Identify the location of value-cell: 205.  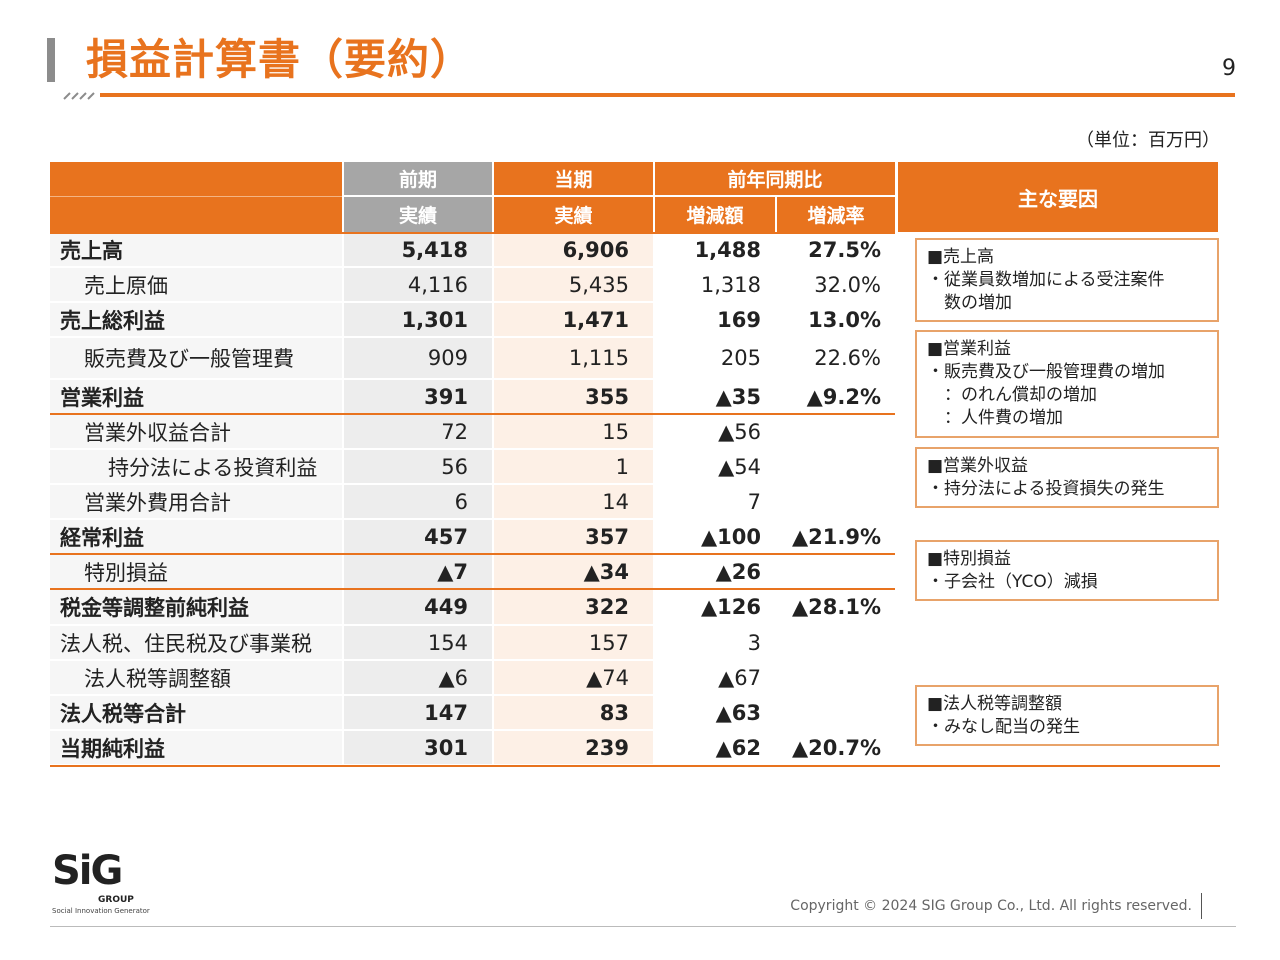
(715, 358).